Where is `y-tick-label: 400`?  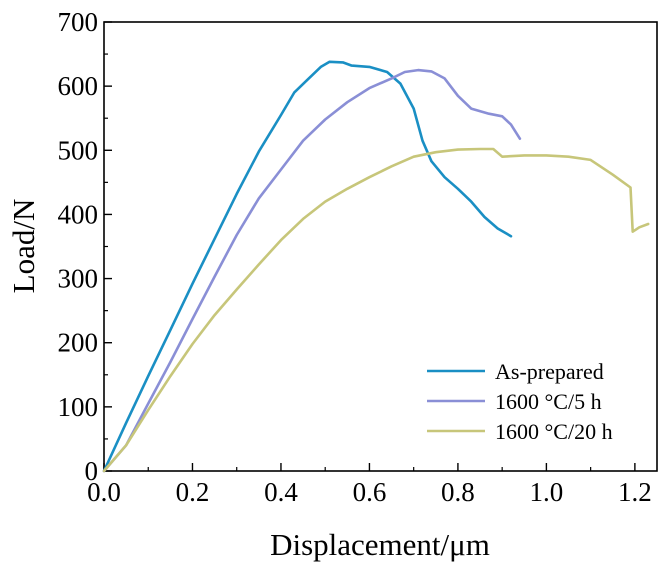
y-tick-label: 400 is located at coordinates (78, 214).